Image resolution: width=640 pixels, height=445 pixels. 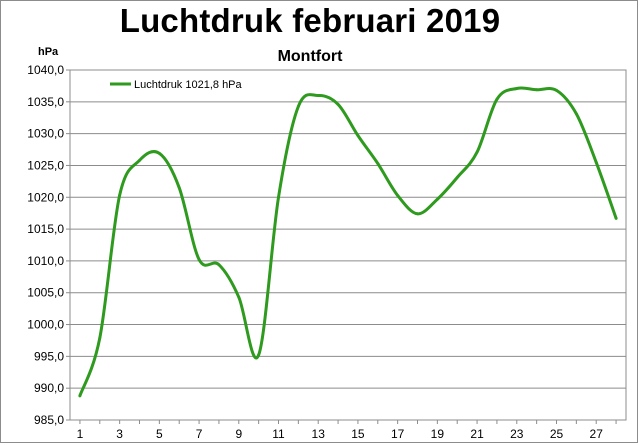 I want to click on x-tick-label: 9, so click(x=238, y=434).